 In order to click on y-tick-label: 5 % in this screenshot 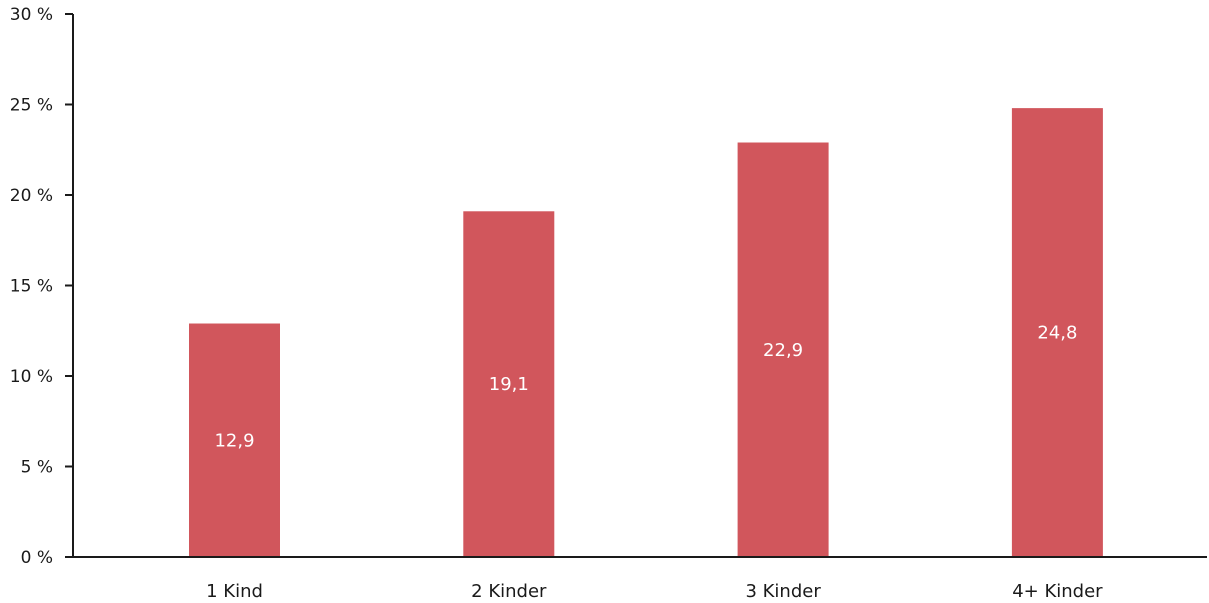, I will do `click(37, 468)`.